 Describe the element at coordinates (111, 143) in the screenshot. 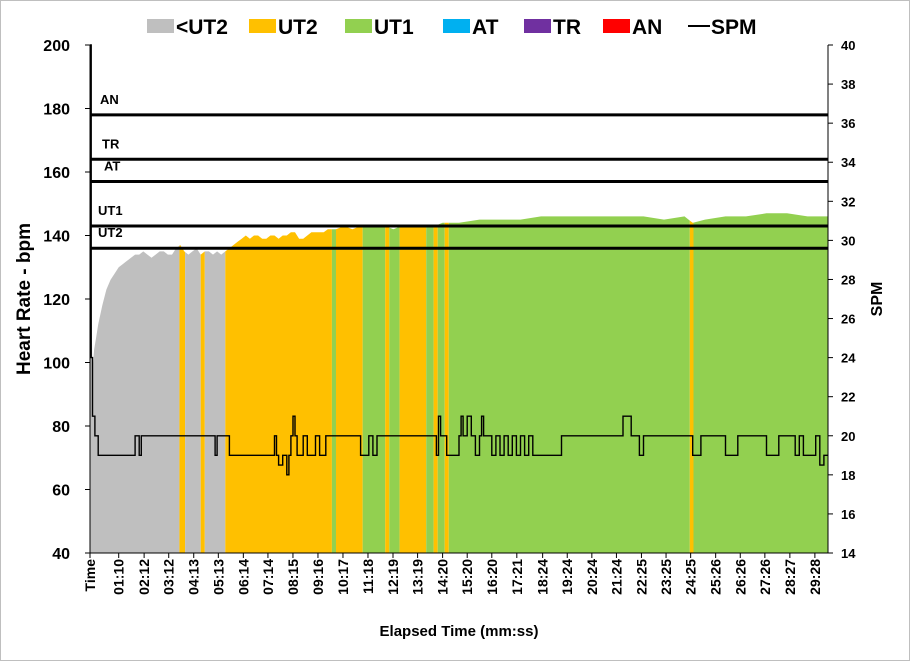

I see `zone-threshold-label: TR` at that location.